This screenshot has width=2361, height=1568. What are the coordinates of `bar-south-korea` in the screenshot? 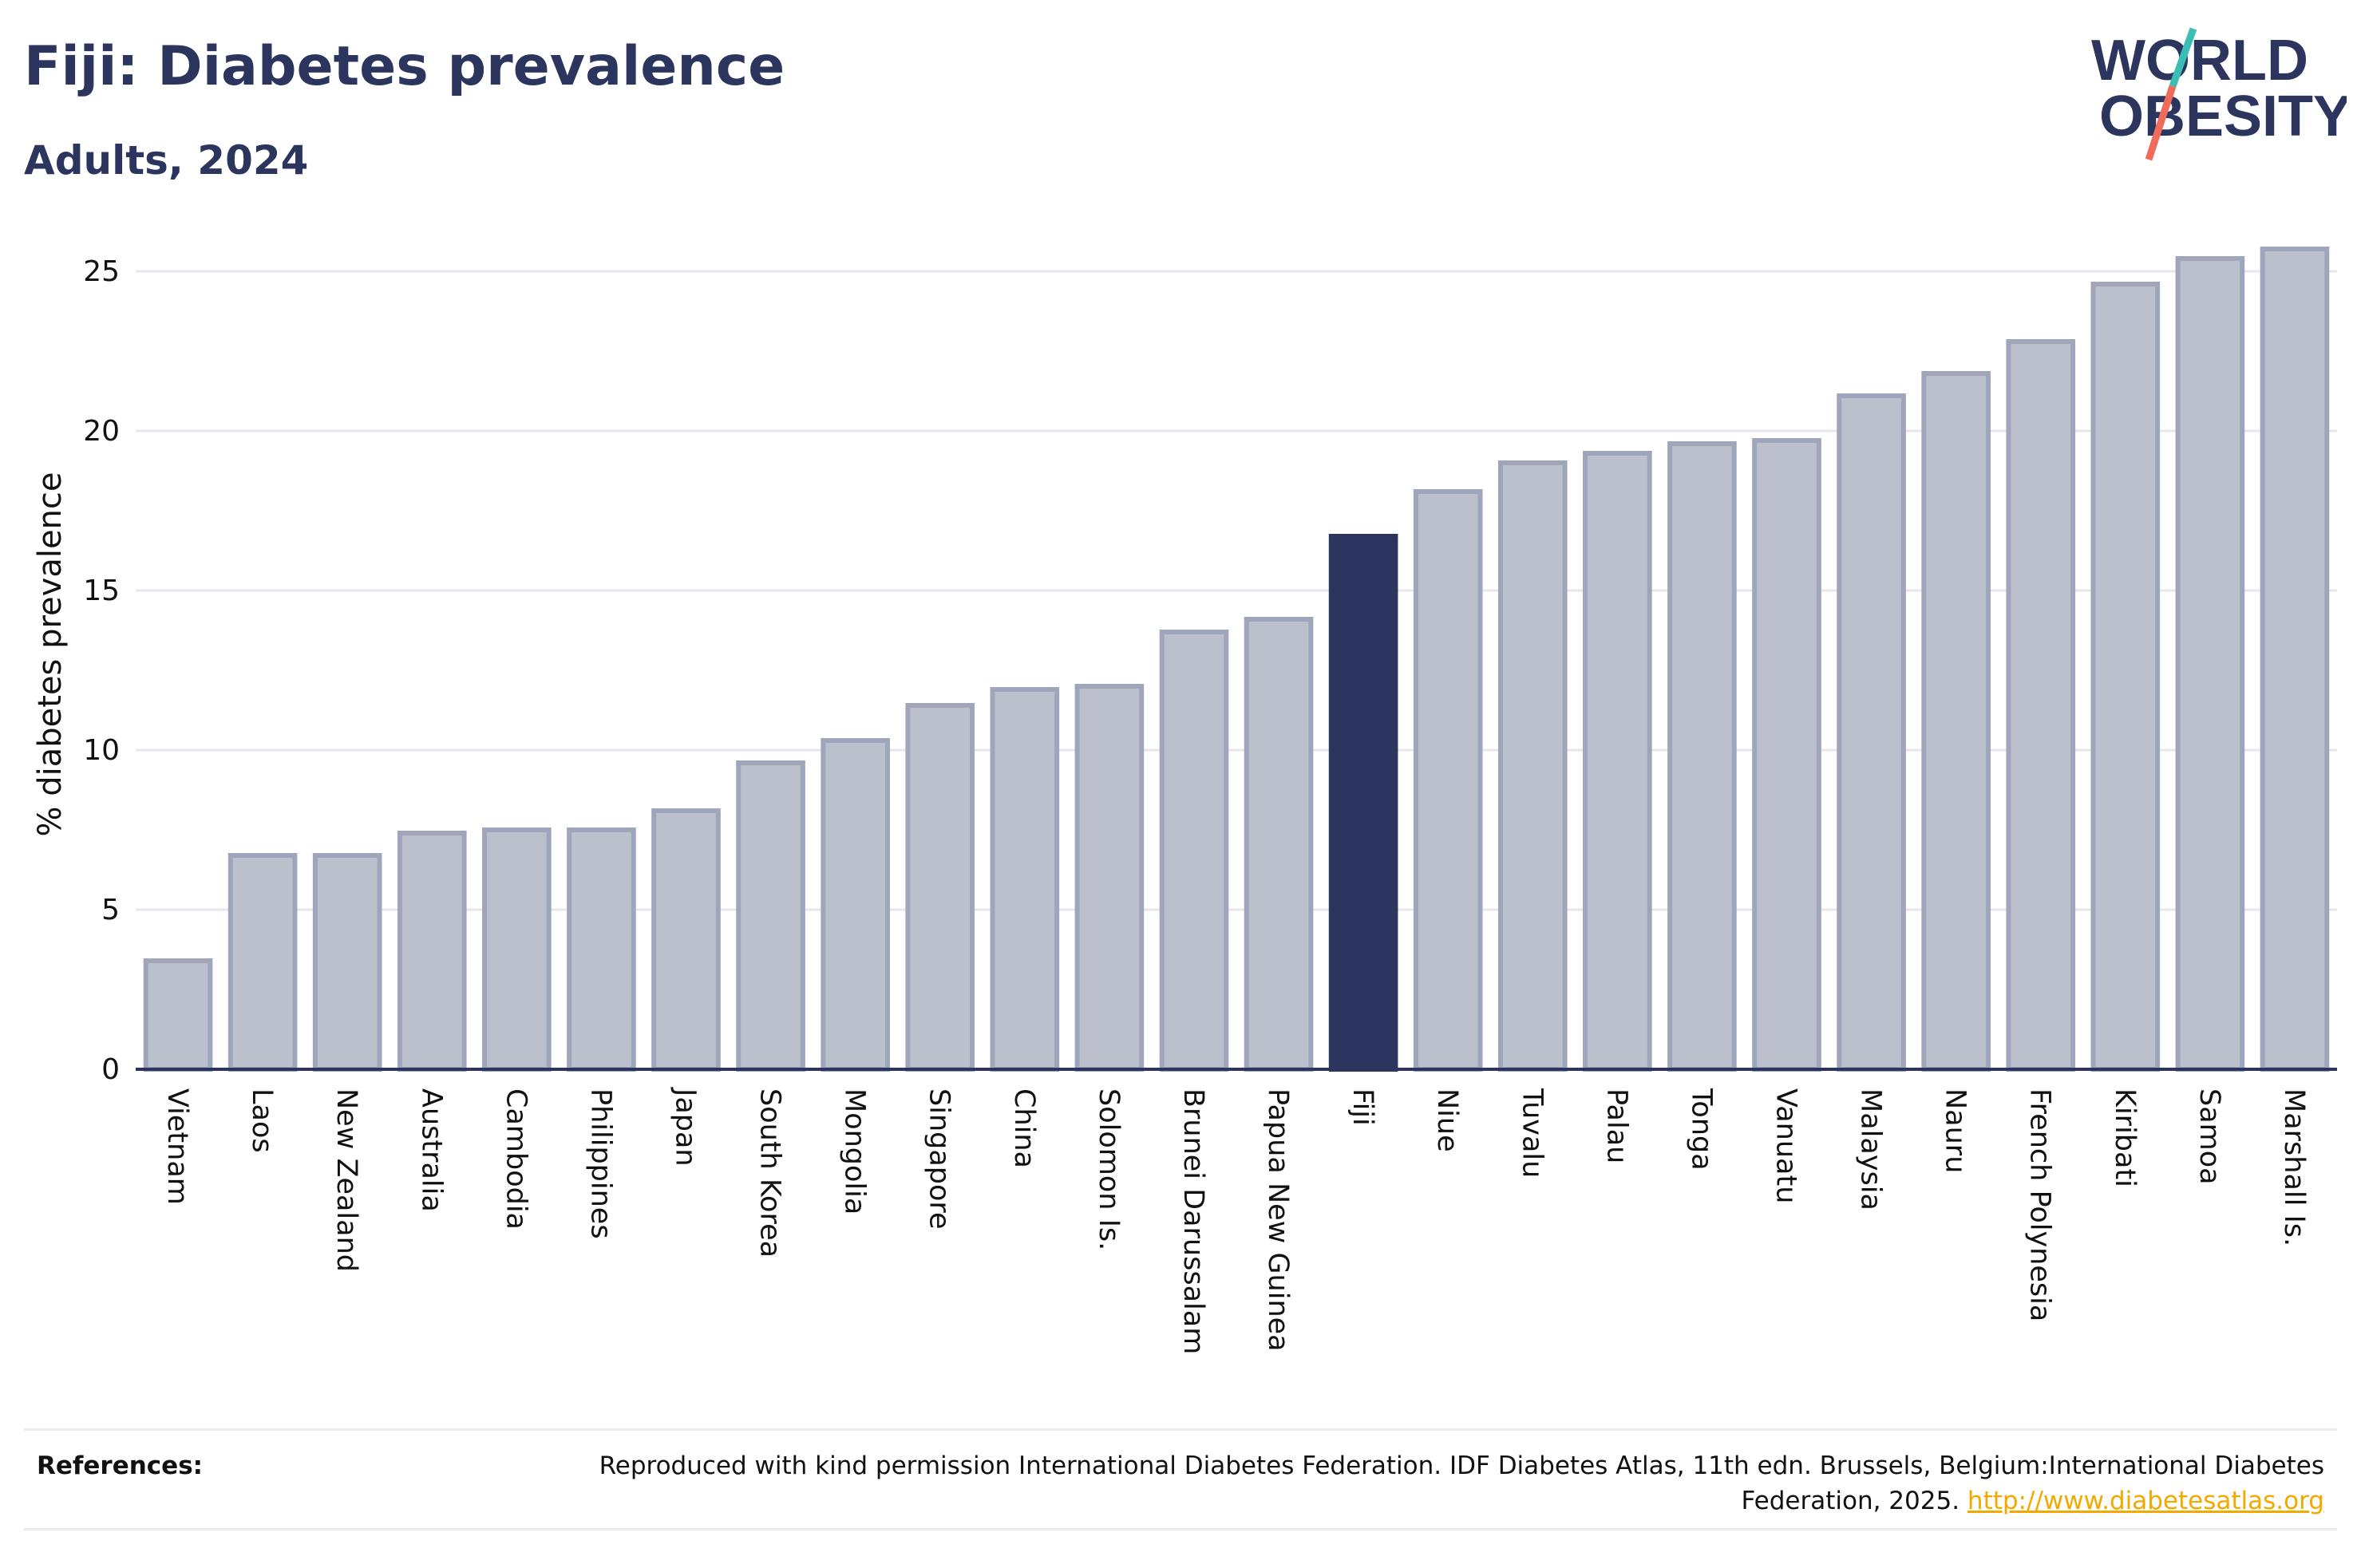 It's located at (770, 916).